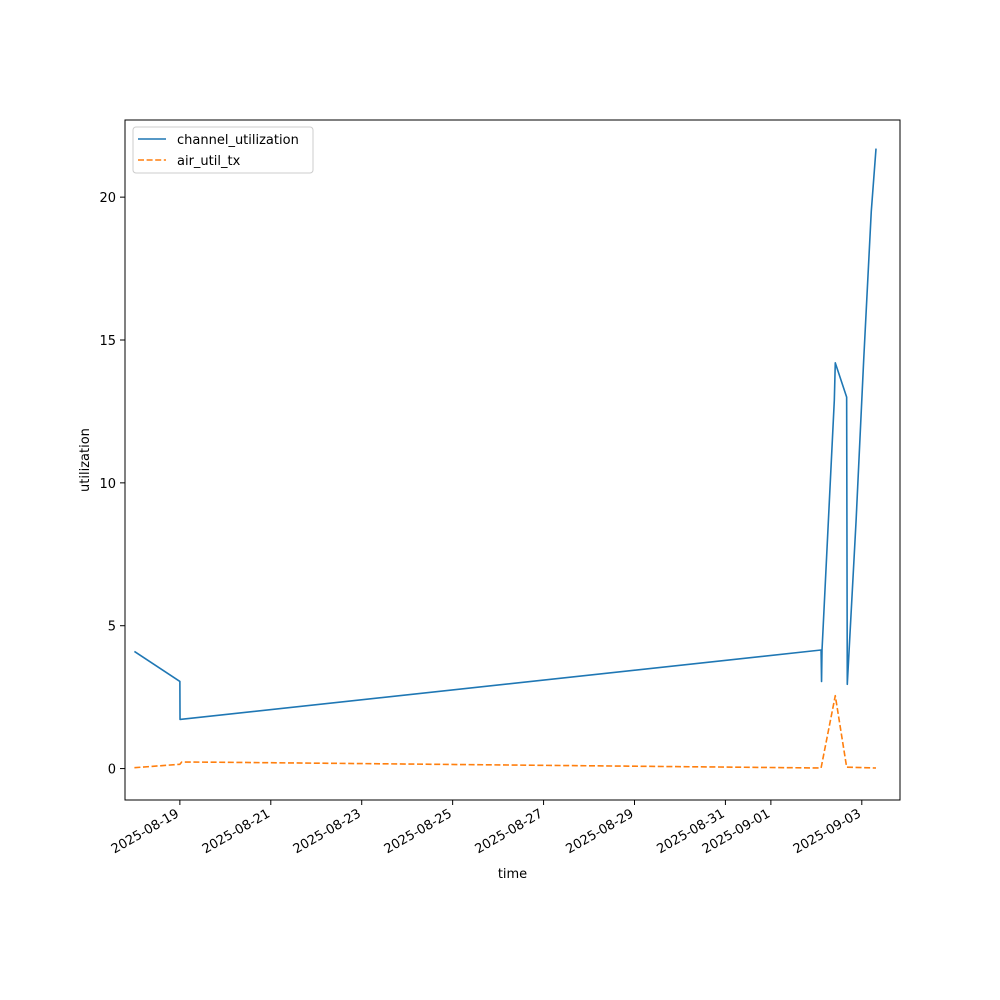 Image resolution: width=1000 pixels, height=1000 pixels. What do you see at coordinates (827, 831) in the screenshot?
I see `x-tick-label: 2025-09-03` at bounding box center [827, 831].